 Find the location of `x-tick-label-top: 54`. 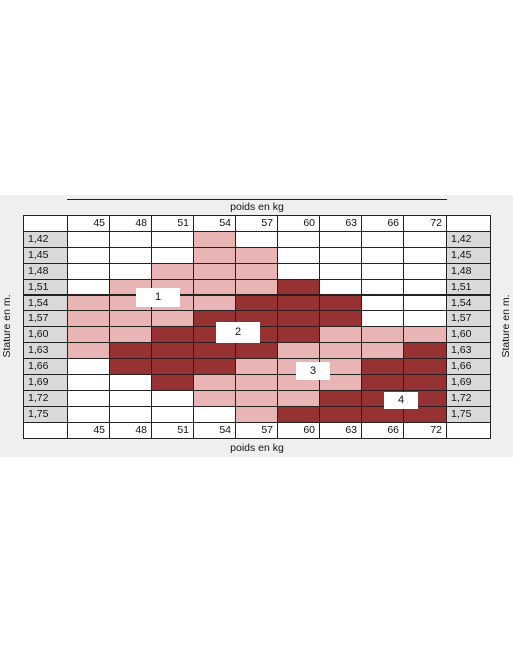

x-tick-label-top: 54 is located at coordinates (214, 223).